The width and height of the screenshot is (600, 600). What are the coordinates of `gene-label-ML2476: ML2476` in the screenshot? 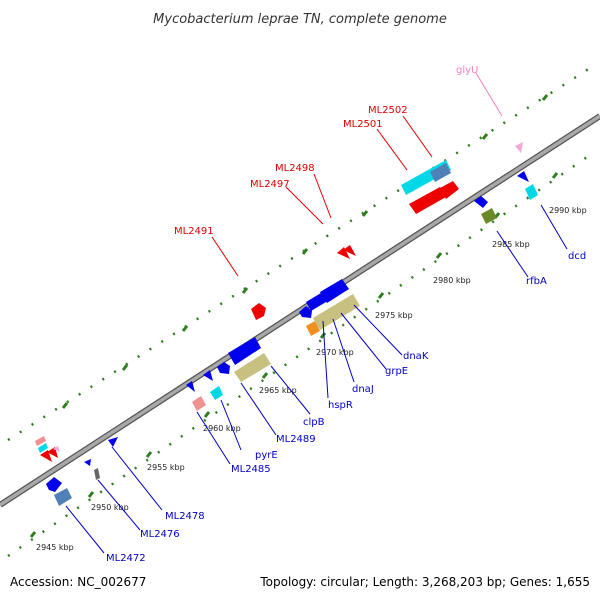 It's located at (160, 534).